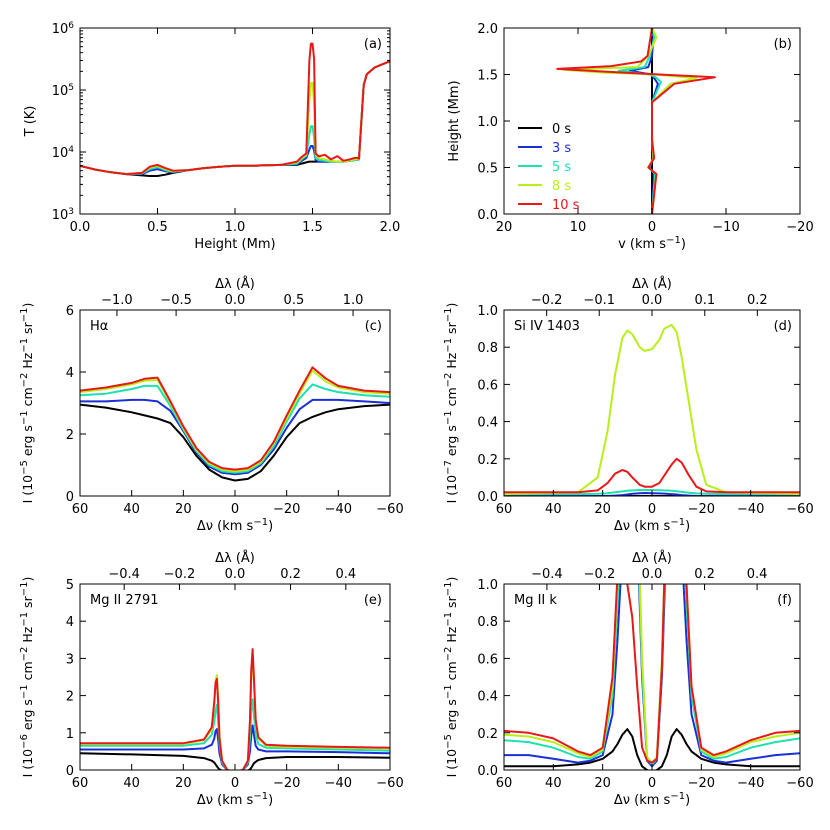  I want to click on x-tick-label: 0.5, so click(157, 227).